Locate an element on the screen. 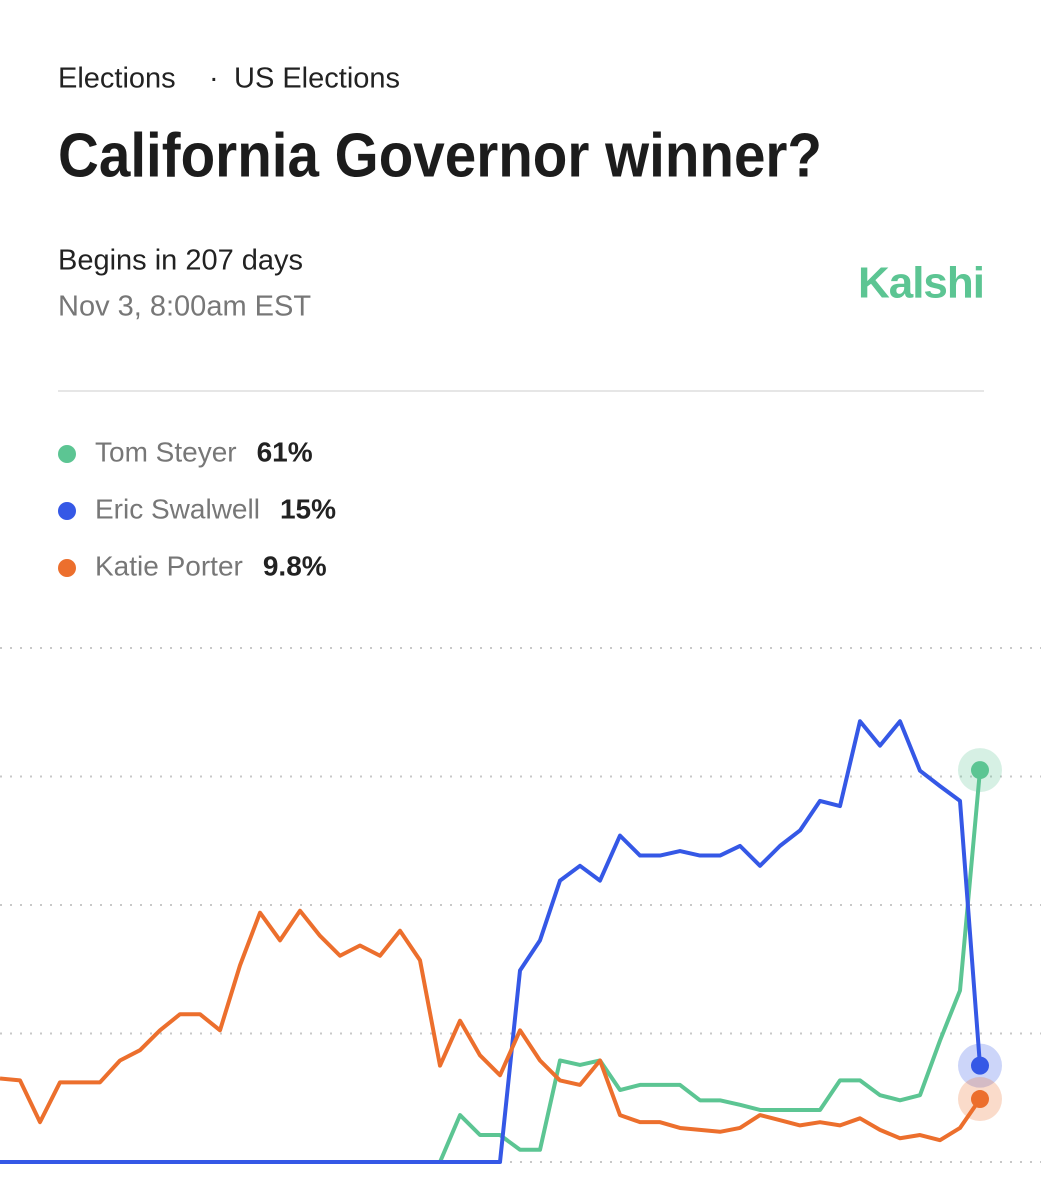 This screenshot has height=1200, width=1041. legend-value: 61% is located at coordinates (285, 451).